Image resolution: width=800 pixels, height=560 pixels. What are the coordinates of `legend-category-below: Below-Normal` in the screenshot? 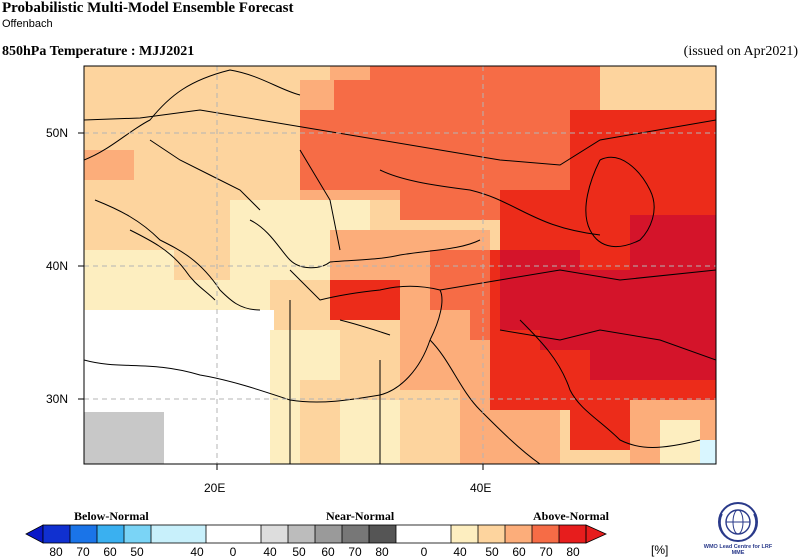 It's located at (111, 516).